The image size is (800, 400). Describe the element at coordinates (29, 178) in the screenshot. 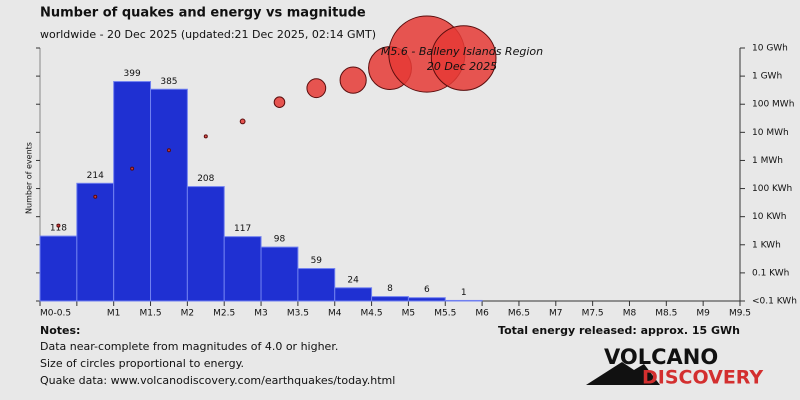

I see `y-axis-label: Number of events` at that location.